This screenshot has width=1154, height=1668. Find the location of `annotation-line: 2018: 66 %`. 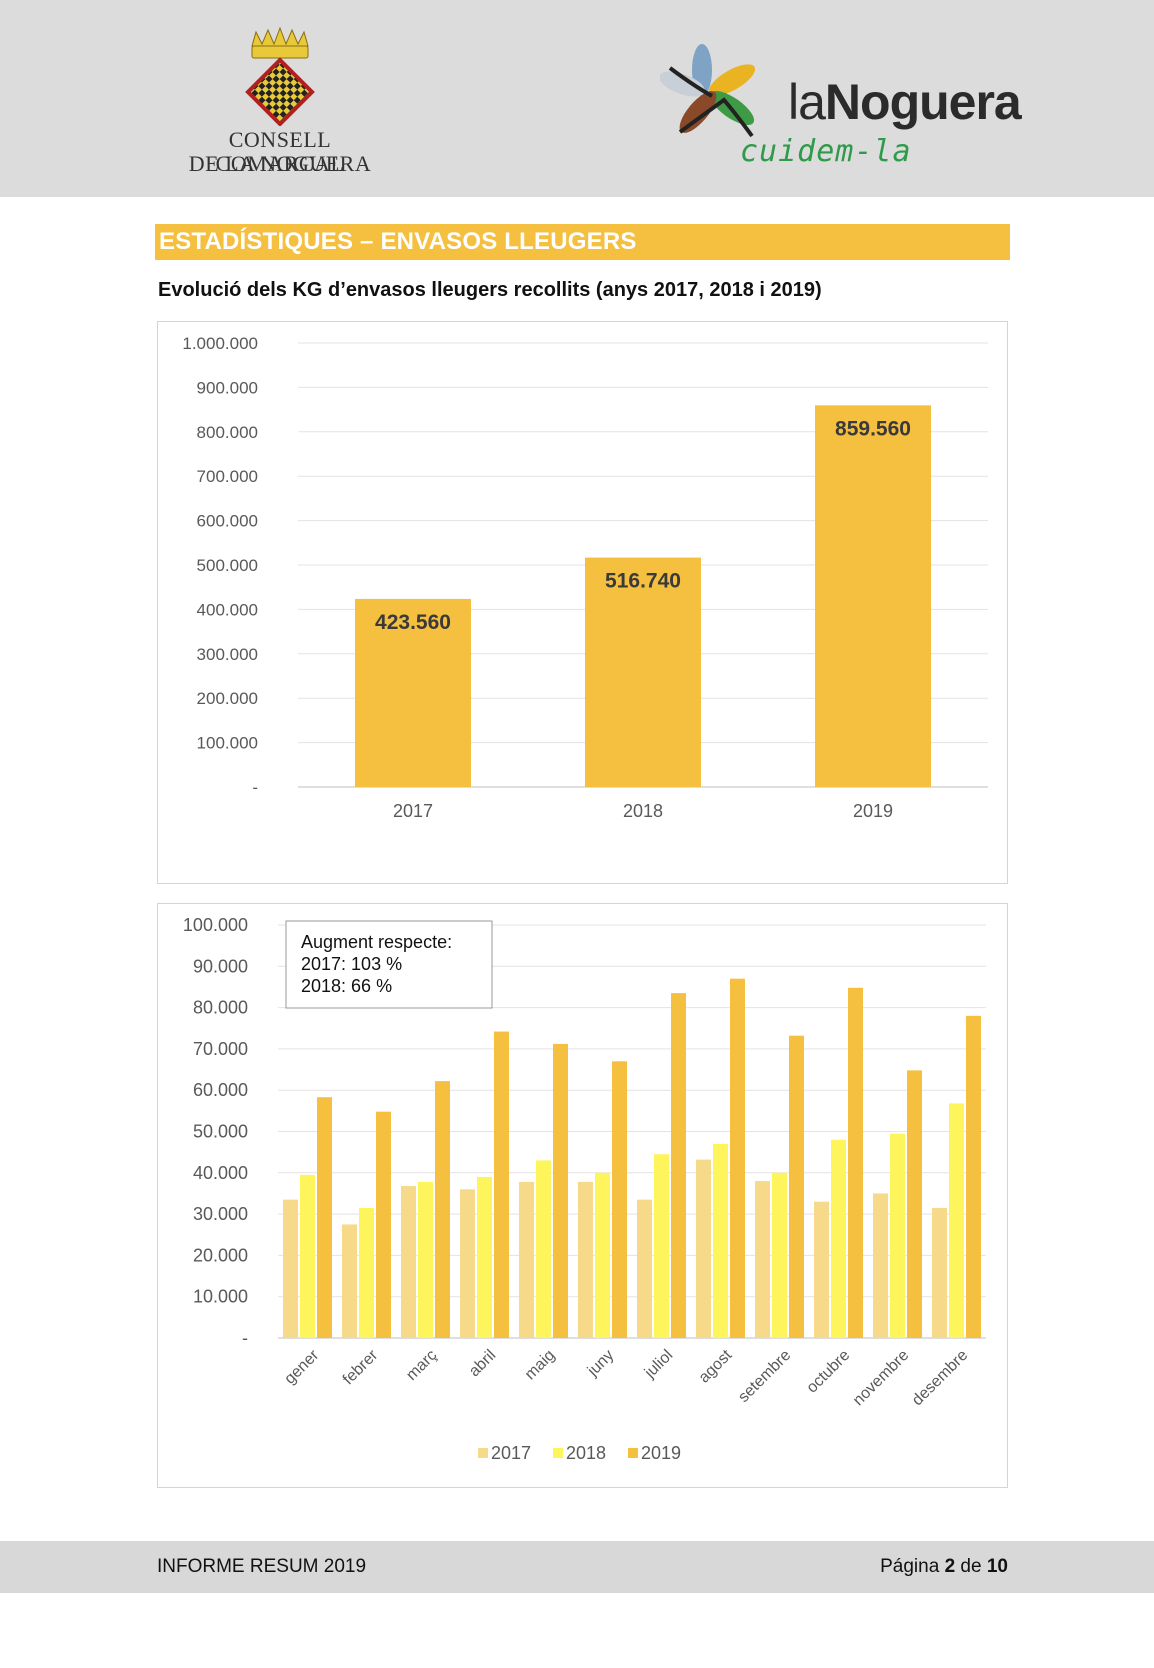

annotation-line: 2018: 66 % is located at coordinates (346, 986).